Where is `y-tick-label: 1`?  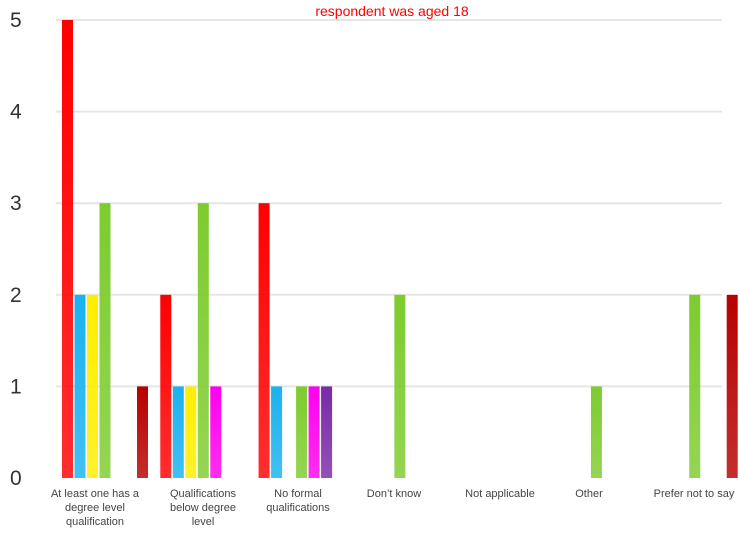 y-tick-label: 1 is located at coordinates (16, 386).